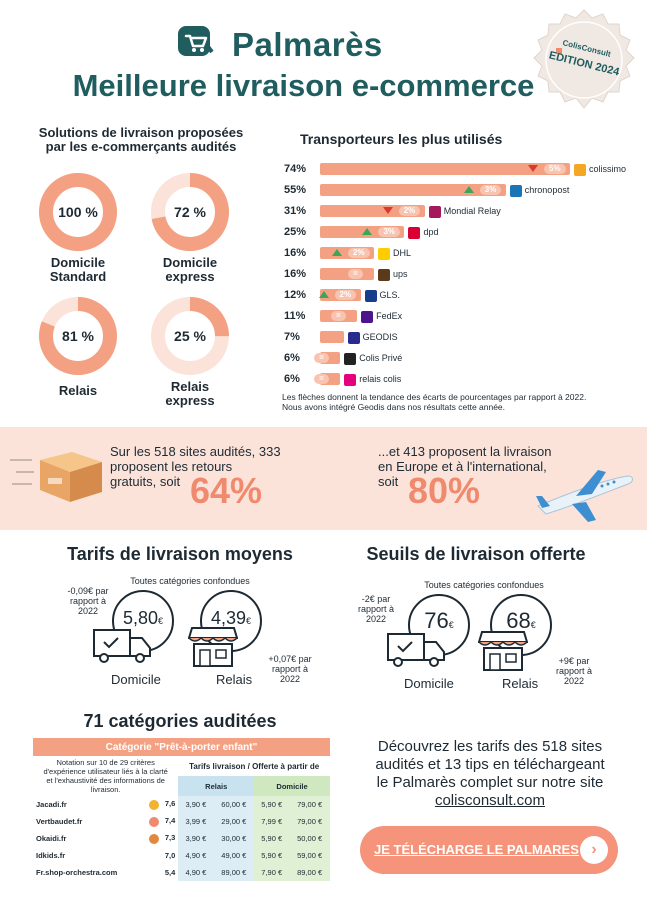 The image size is (647, 915). What do you see at coordinates (444, 490) in the screenshot?
I see `international-pct: 80%` at bounding box center [444, 490].